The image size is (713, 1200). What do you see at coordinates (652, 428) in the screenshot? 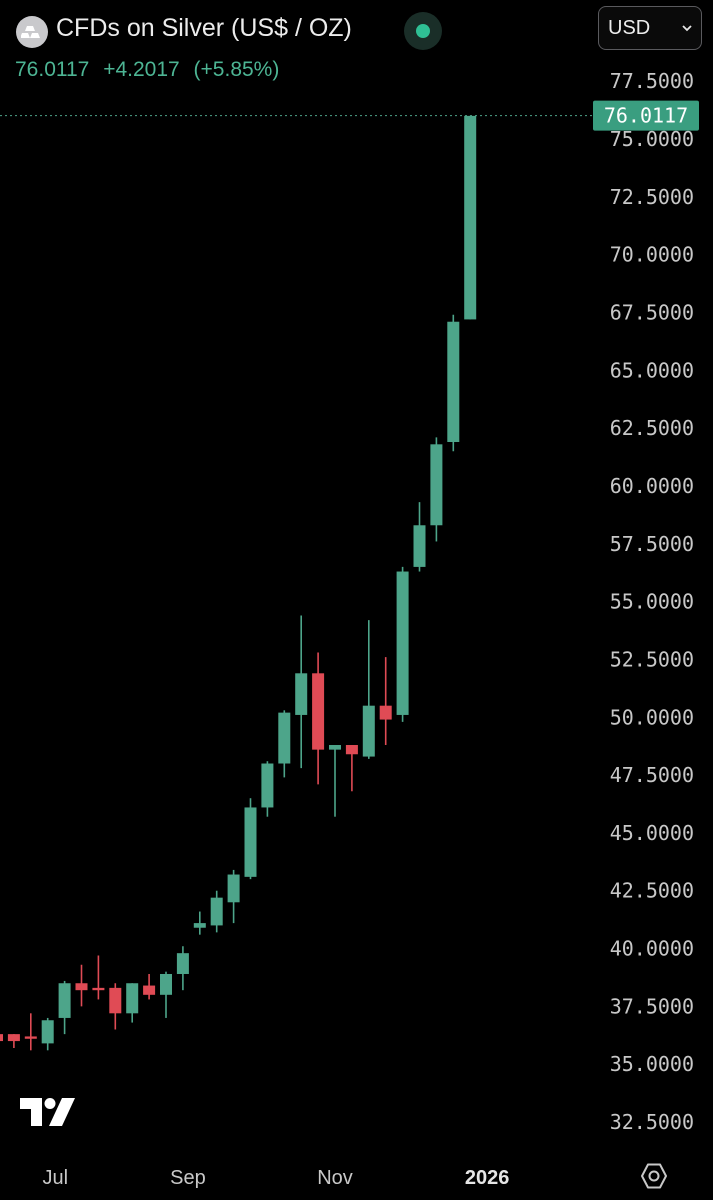
I see `y-tick-label: 62.5000` at bounding box center [652, 428].